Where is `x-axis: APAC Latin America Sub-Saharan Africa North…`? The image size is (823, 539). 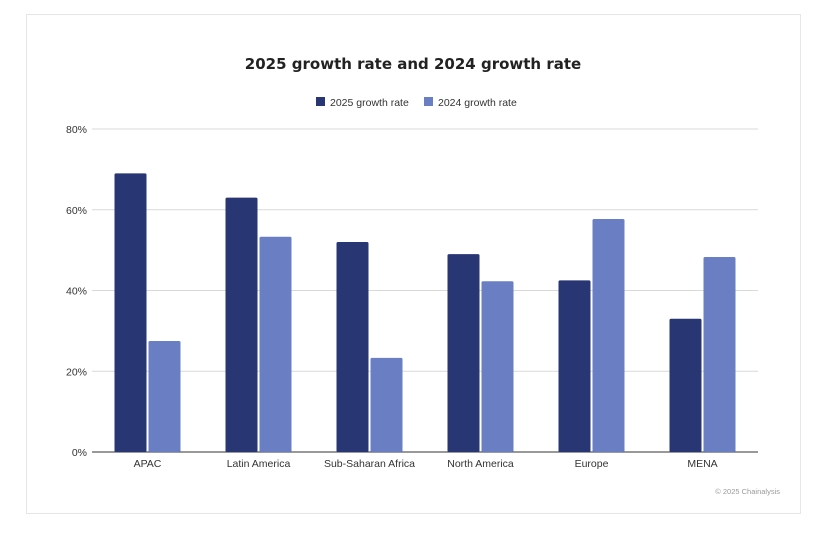
x-axis: APAC Latin America Sub-Saharan Africa North… is located at coordinates (426, 464).